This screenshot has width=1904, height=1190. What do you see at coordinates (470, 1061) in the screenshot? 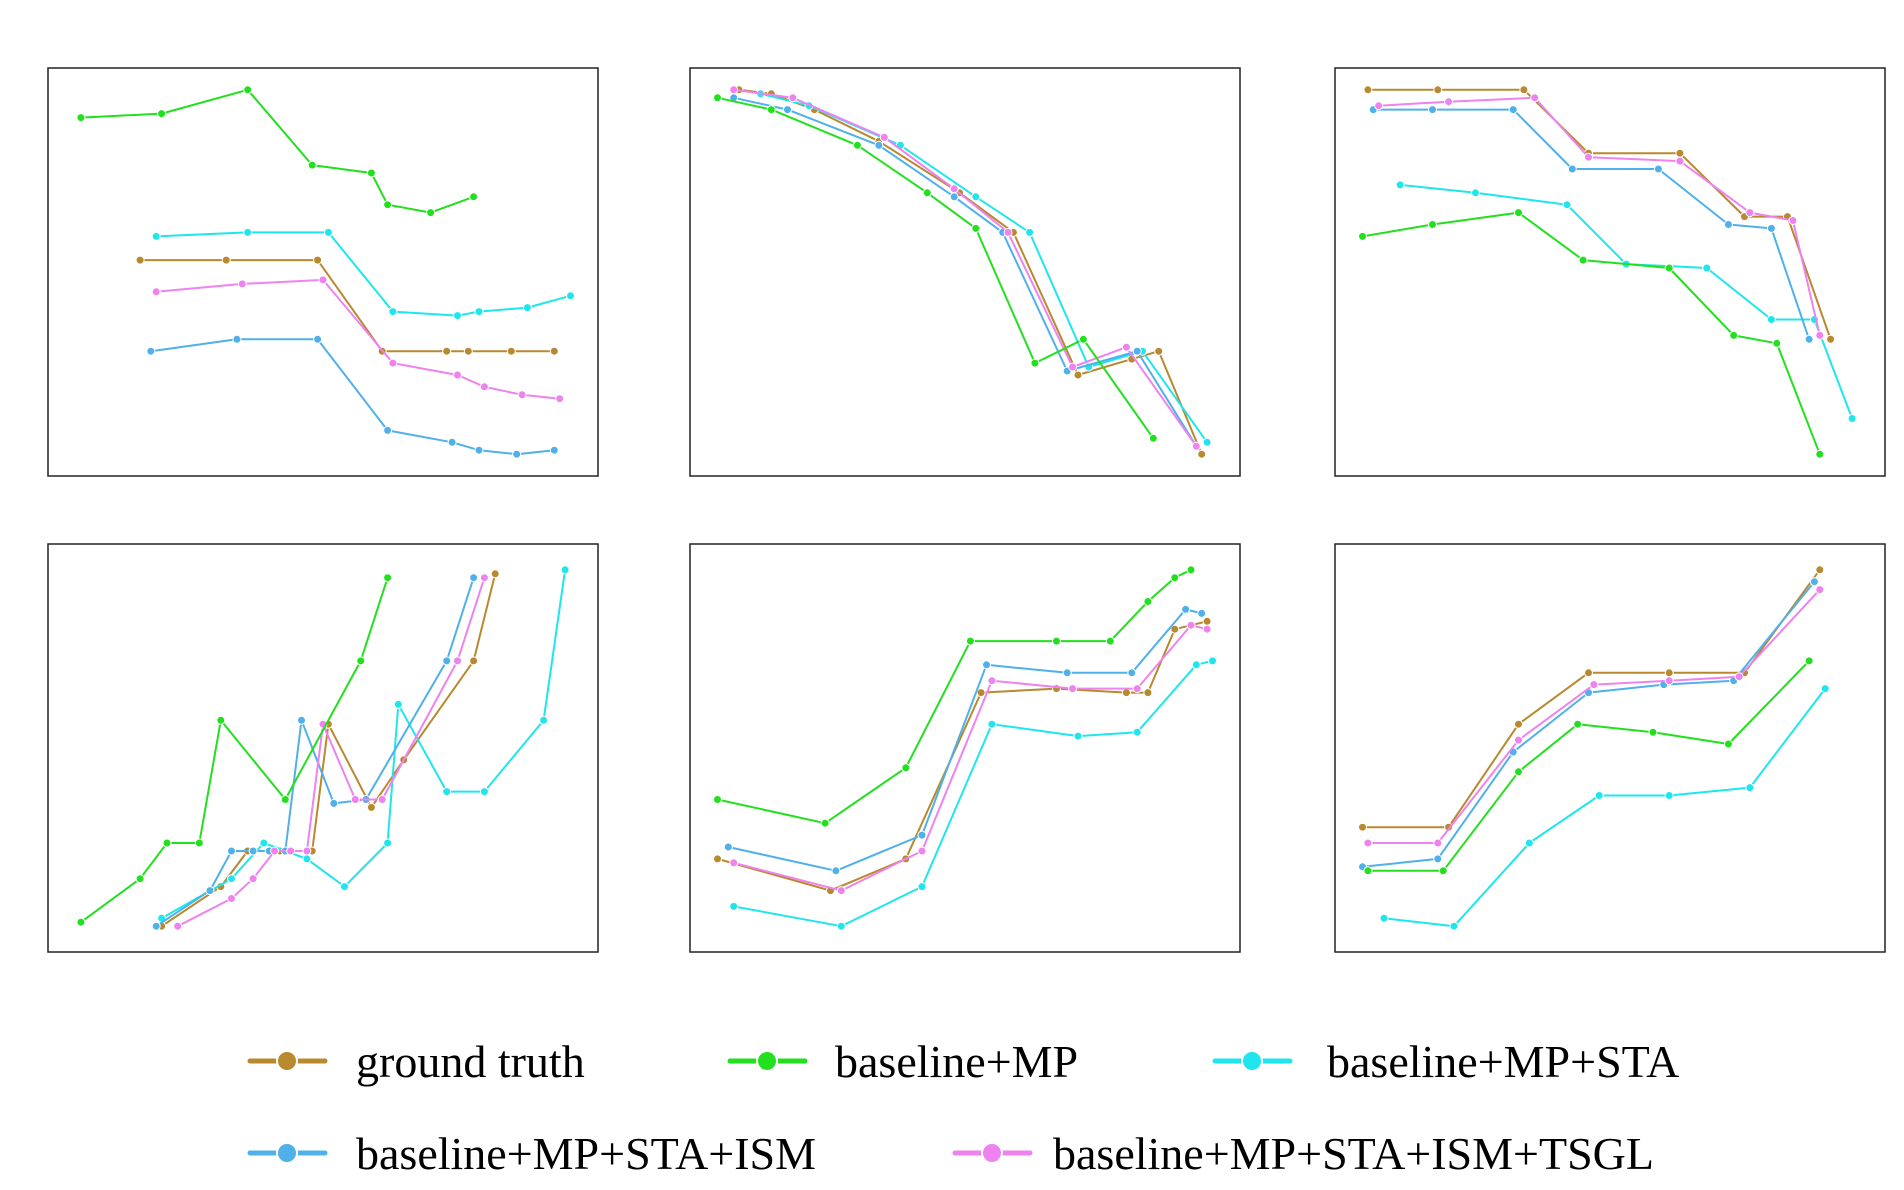
I see `legend-label: ground truth` at bounding box center [470, 1061].